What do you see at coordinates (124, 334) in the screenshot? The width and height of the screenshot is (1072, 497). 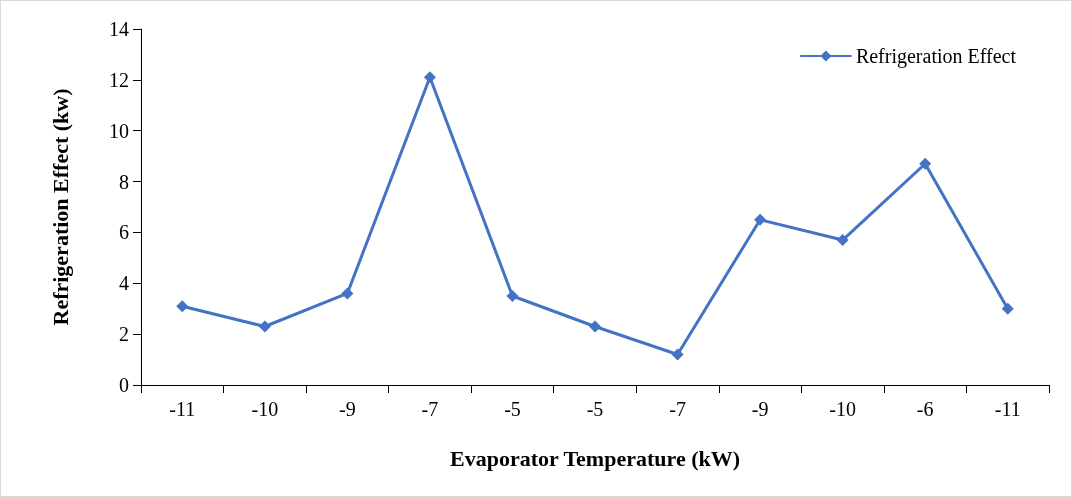 I see `y-tick-label: 2` at bounding box center [124, 334].